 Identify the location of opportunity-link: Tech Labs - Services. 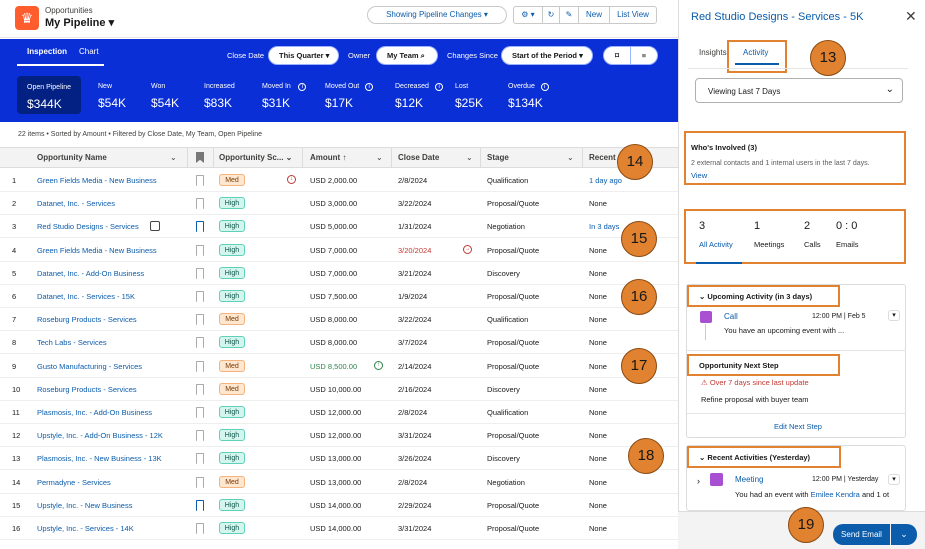
(72, 343).